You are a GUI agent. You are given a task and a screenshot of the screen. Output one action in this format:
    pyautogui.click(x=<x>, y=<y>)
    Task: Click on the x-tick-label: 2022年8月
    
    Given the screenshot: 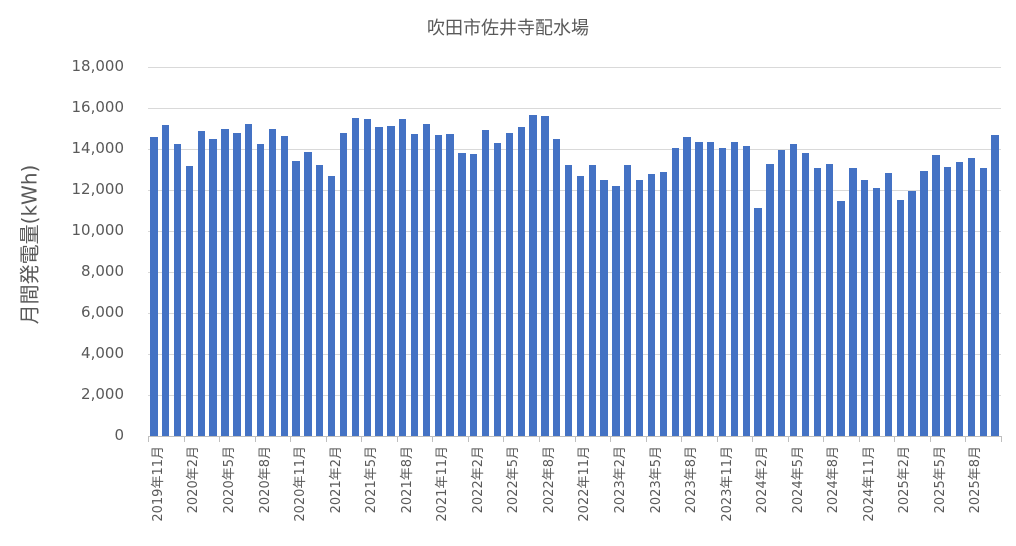 What is the action you would take?
    pyautogui.click(x=549, y=480)
    